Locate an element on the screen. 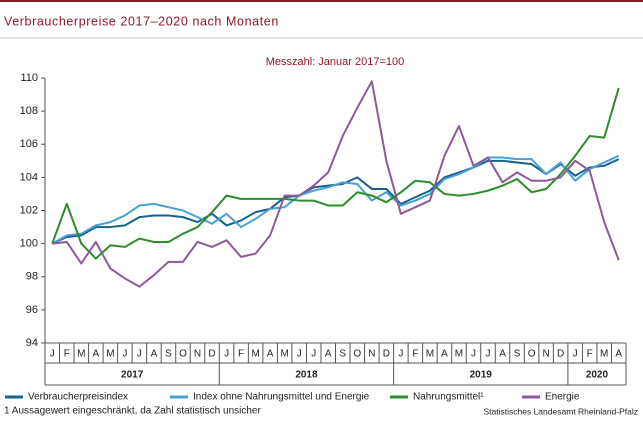 The image size is (643, 422). y-tick-label: 110 is located at coordinates (29, 78).